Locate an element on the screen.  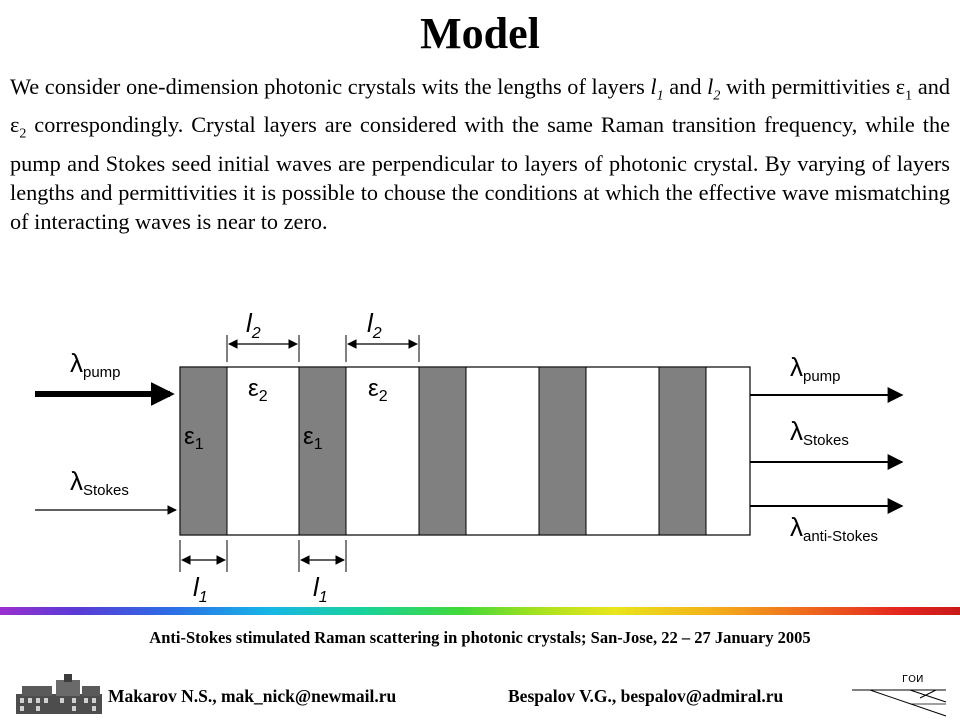
goi-logo: ГОИ is located at coordinates (899, 695).